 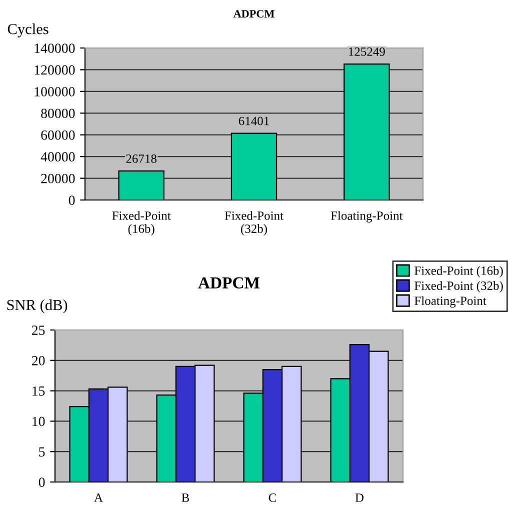 I want to click on y-tick-label: 100000, so click(x=54, y=91).